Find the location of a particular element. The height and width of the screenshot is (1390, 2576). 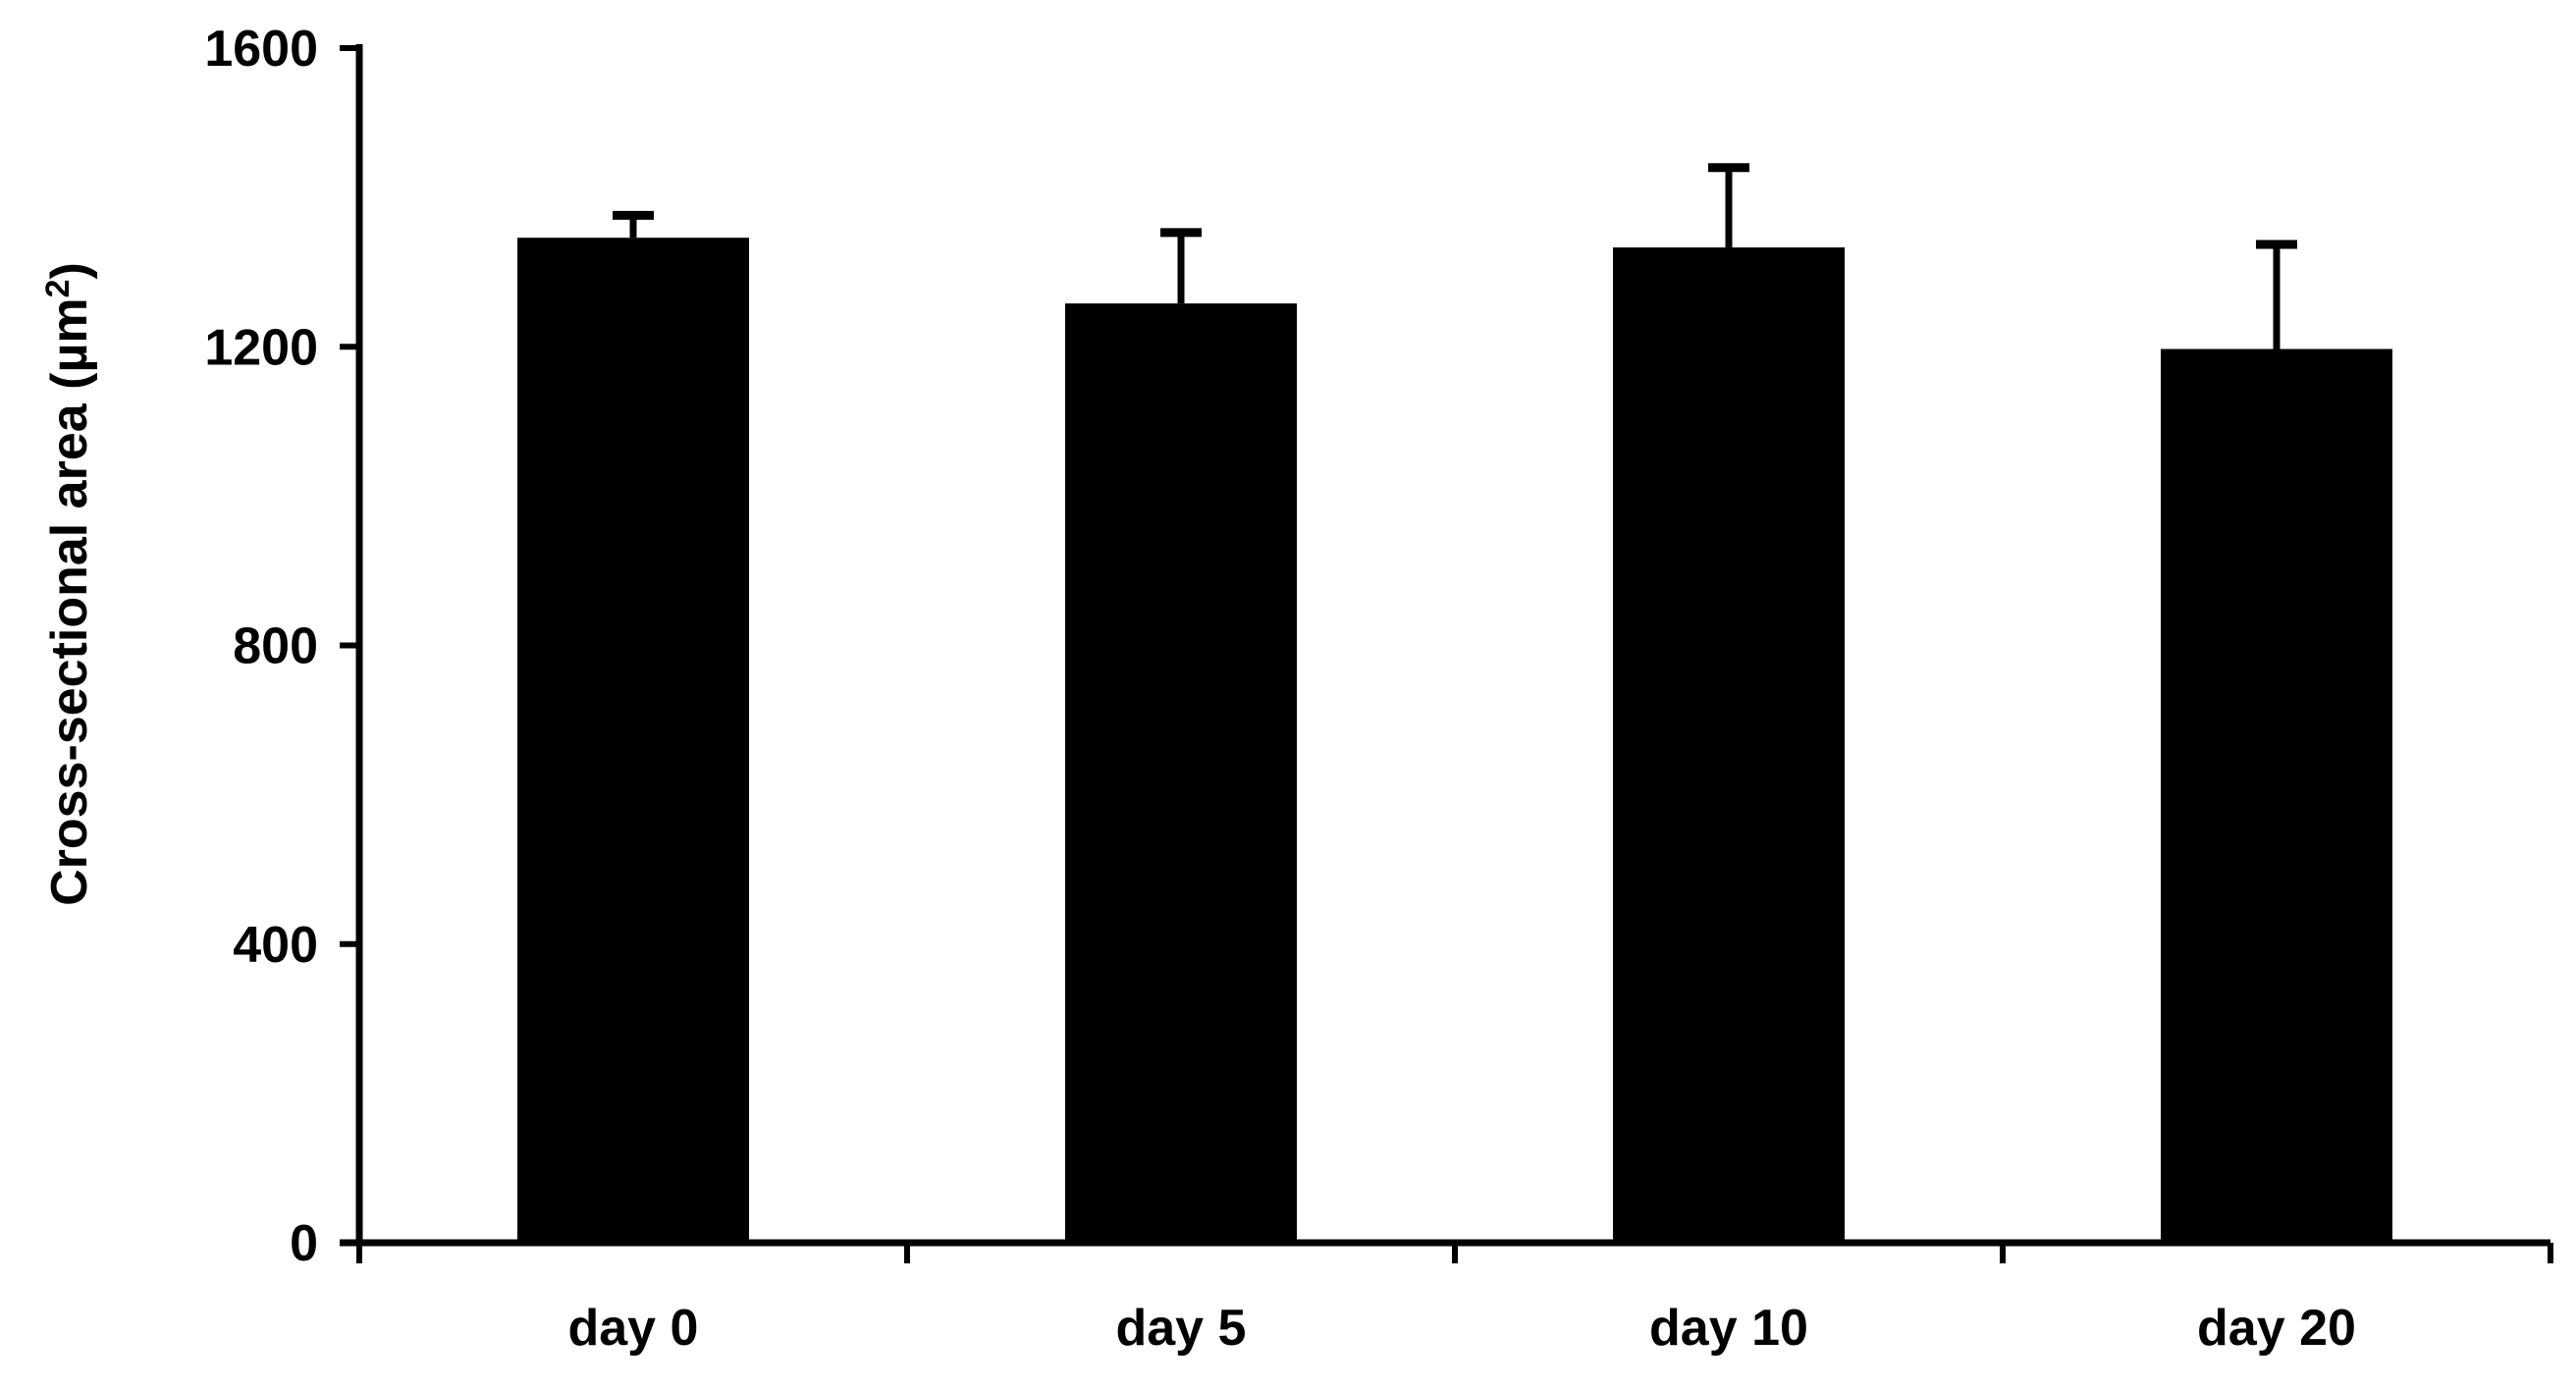

y-axis-title-superscript: 2 is located at coordinates (58, 288).